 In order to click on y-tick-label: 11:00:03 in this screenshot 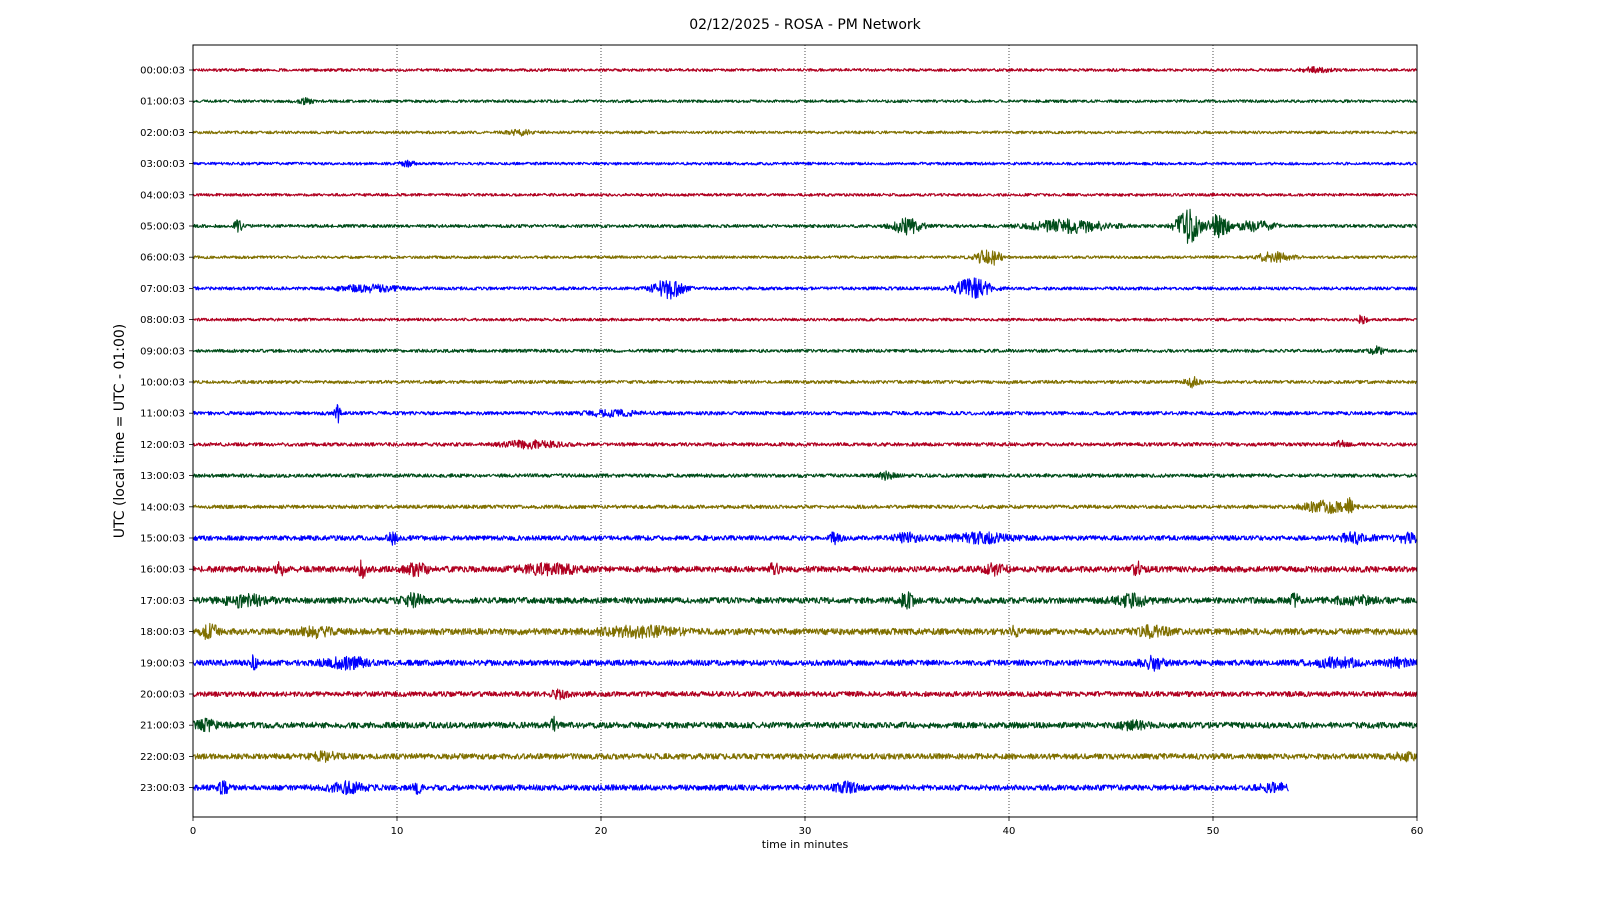, I will do `click(162, 414)`.